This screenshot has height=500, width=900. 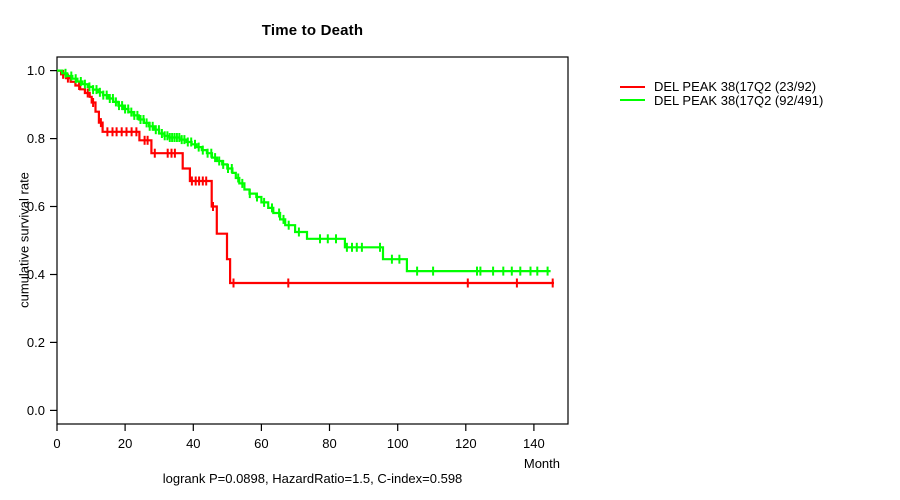 I want to click on x-tick-label: 140, so click(x=534, y=443).